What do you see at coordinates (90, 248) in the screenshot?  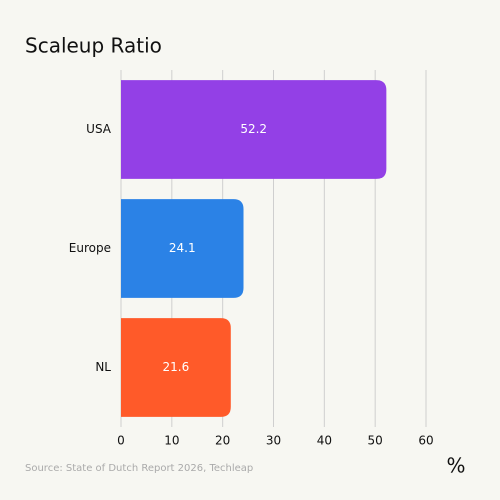 I see `y-tick-label: Europe` at bounding box center [90, 248].